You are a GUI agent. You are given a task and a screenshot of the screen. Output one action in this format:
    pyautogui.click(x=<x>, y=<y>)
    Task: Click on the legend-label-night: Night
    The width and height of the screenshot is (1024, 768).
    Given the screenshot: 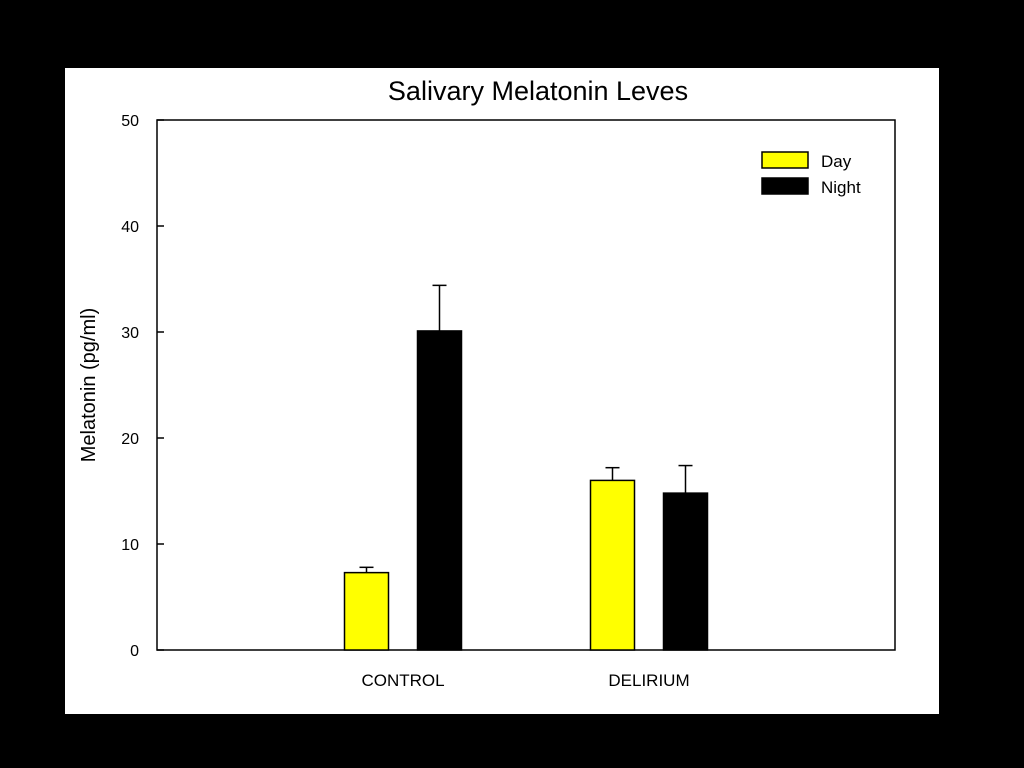 What is the action you would take?
    pyautogui.click(x=841, y=187)
    